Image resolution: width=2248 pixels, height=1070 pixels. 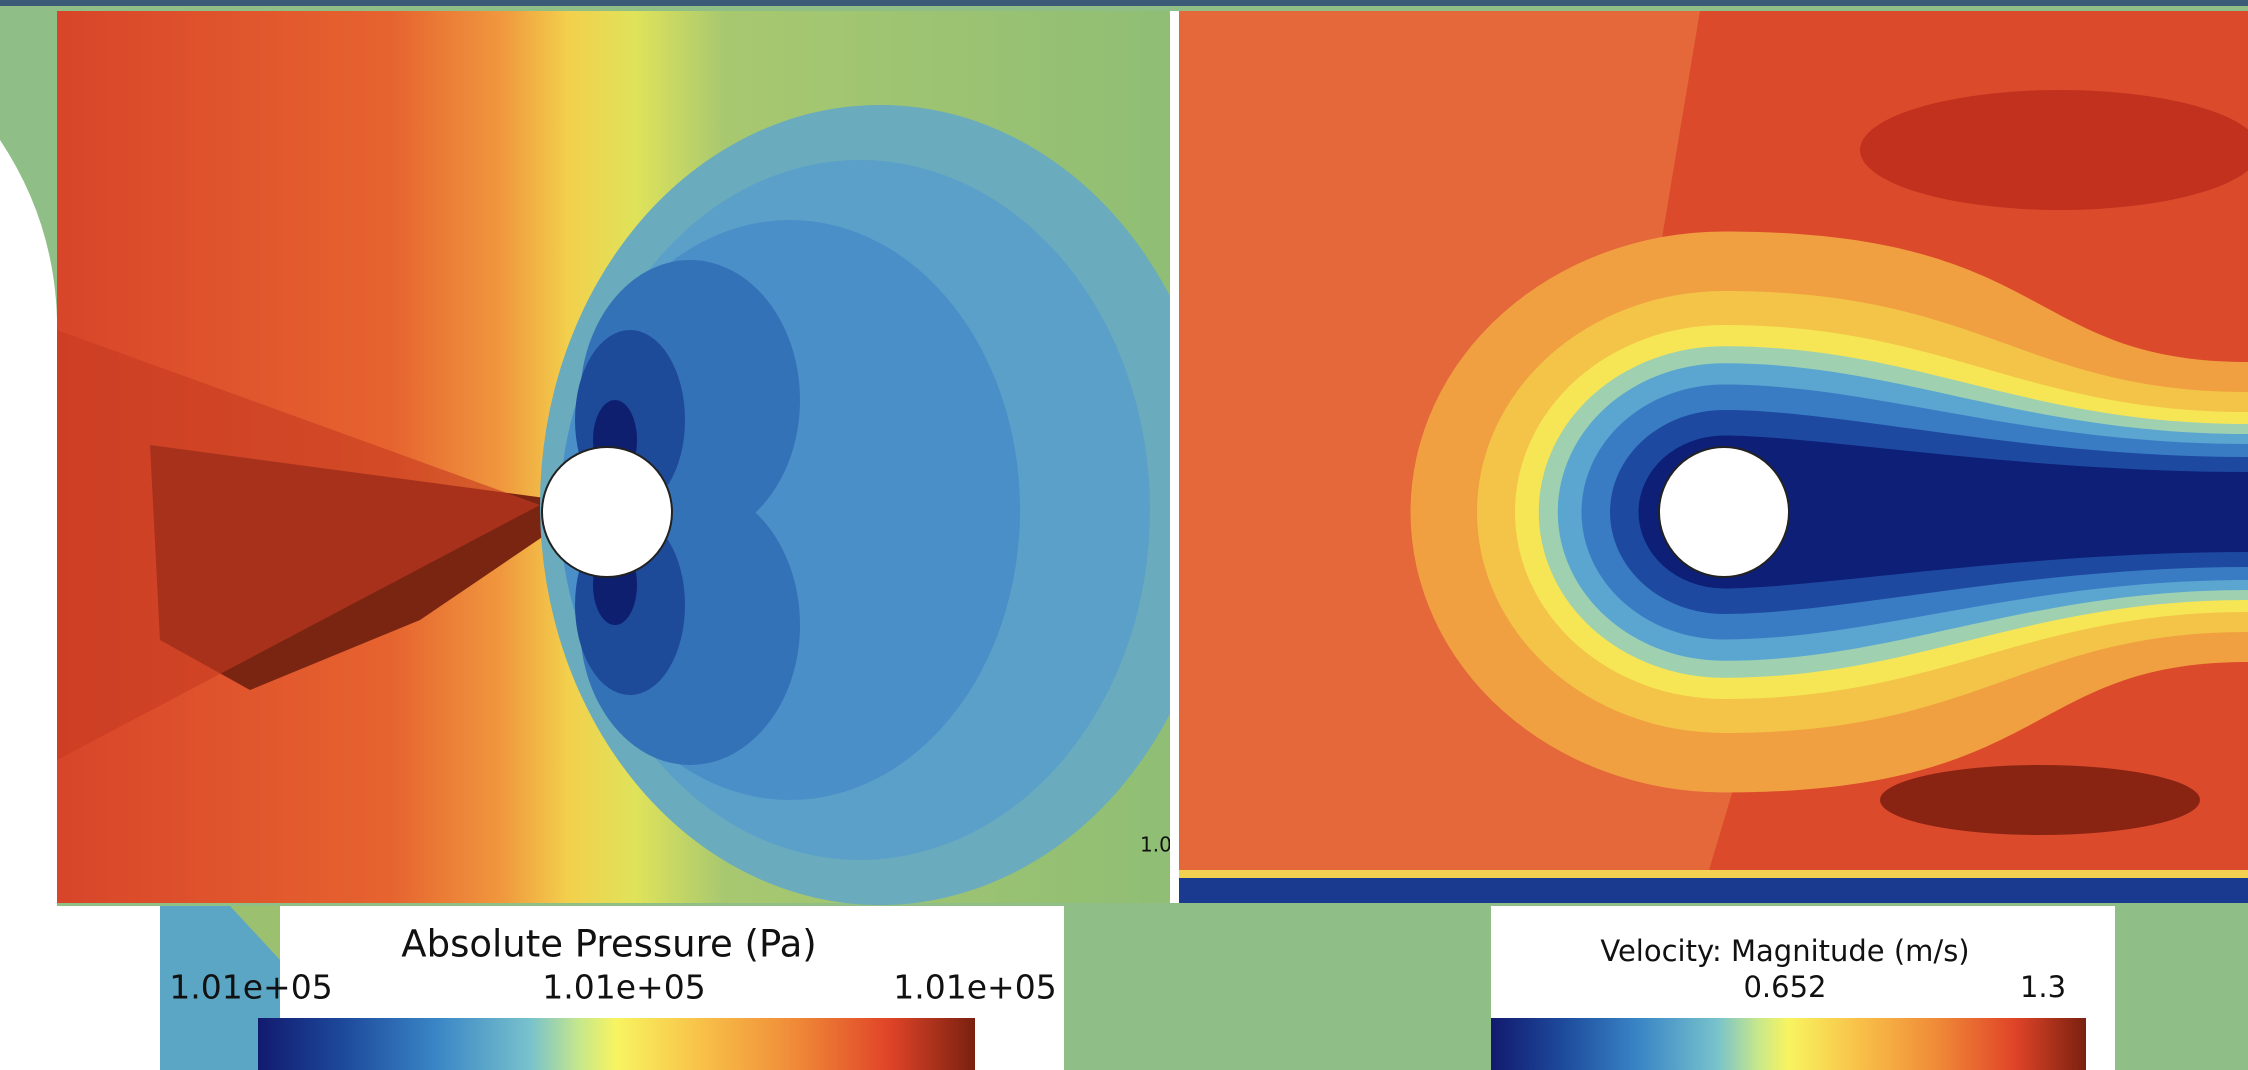 What do you see at coordinates (1124, 3) in the screenshot?
I see `top-border` at bounding box center [1124, 3].